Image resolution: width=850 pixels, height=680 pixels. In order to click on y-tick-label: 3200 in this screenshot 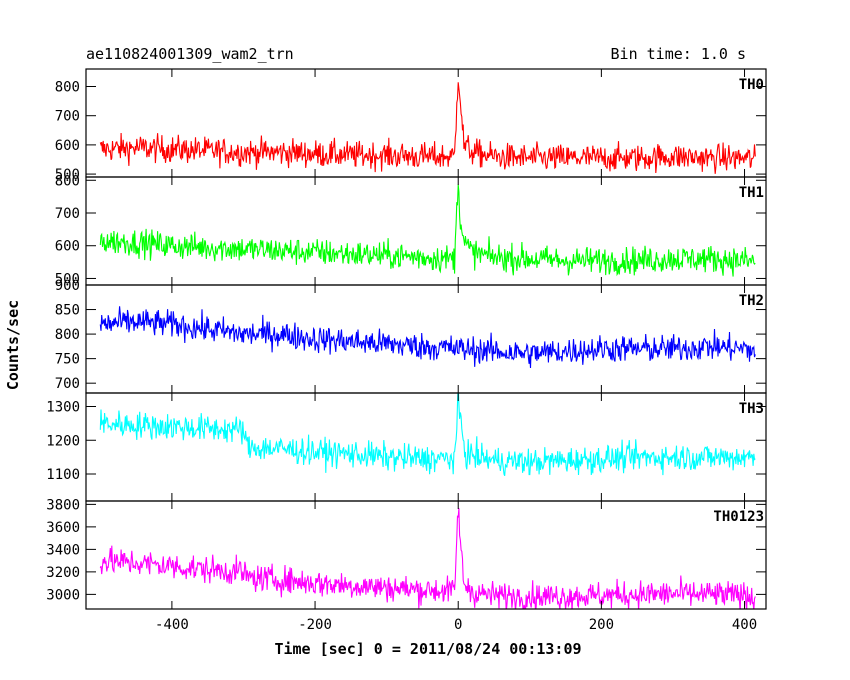, I will do `click(63, 573)`.